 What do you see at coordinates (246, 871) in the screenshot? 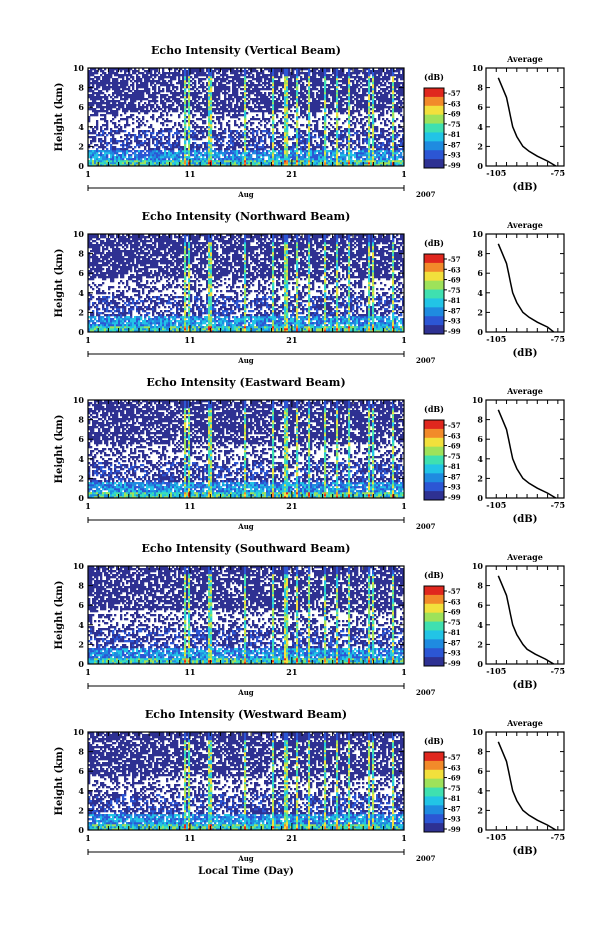
I see `x-axis-label: Local Time (Day)` at bounding box center [246, 871].